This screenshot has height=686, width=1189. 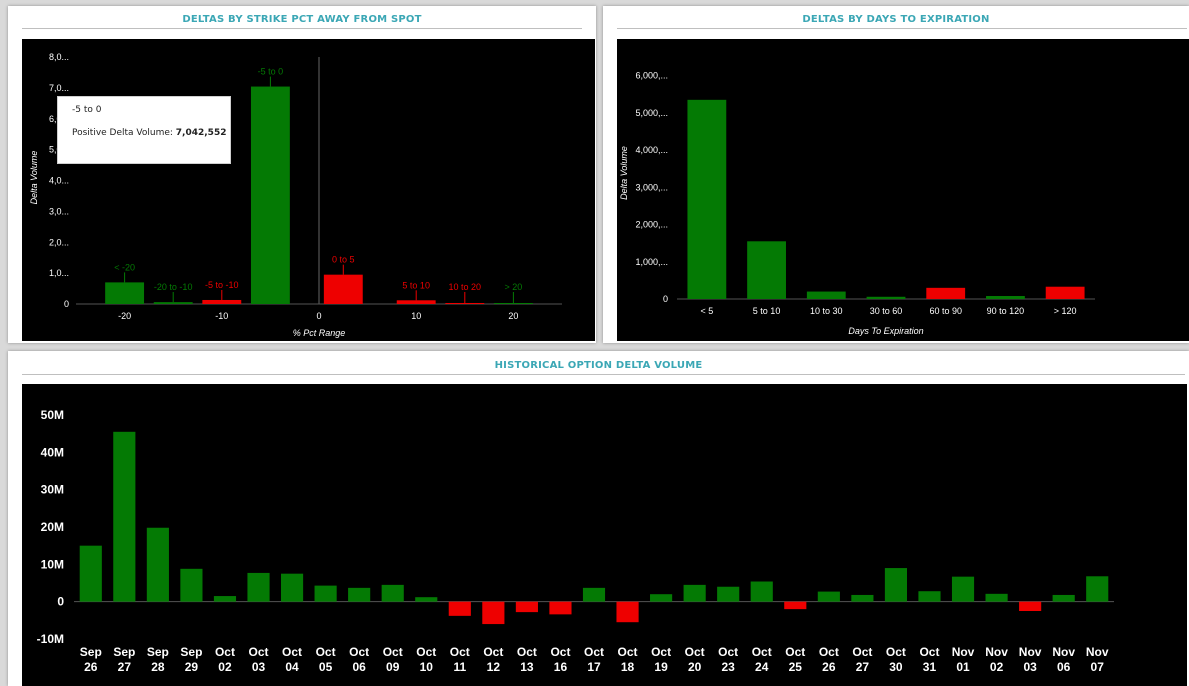 I want to click on tooltip-title: -5 to 0, so click(x=87, y=110).